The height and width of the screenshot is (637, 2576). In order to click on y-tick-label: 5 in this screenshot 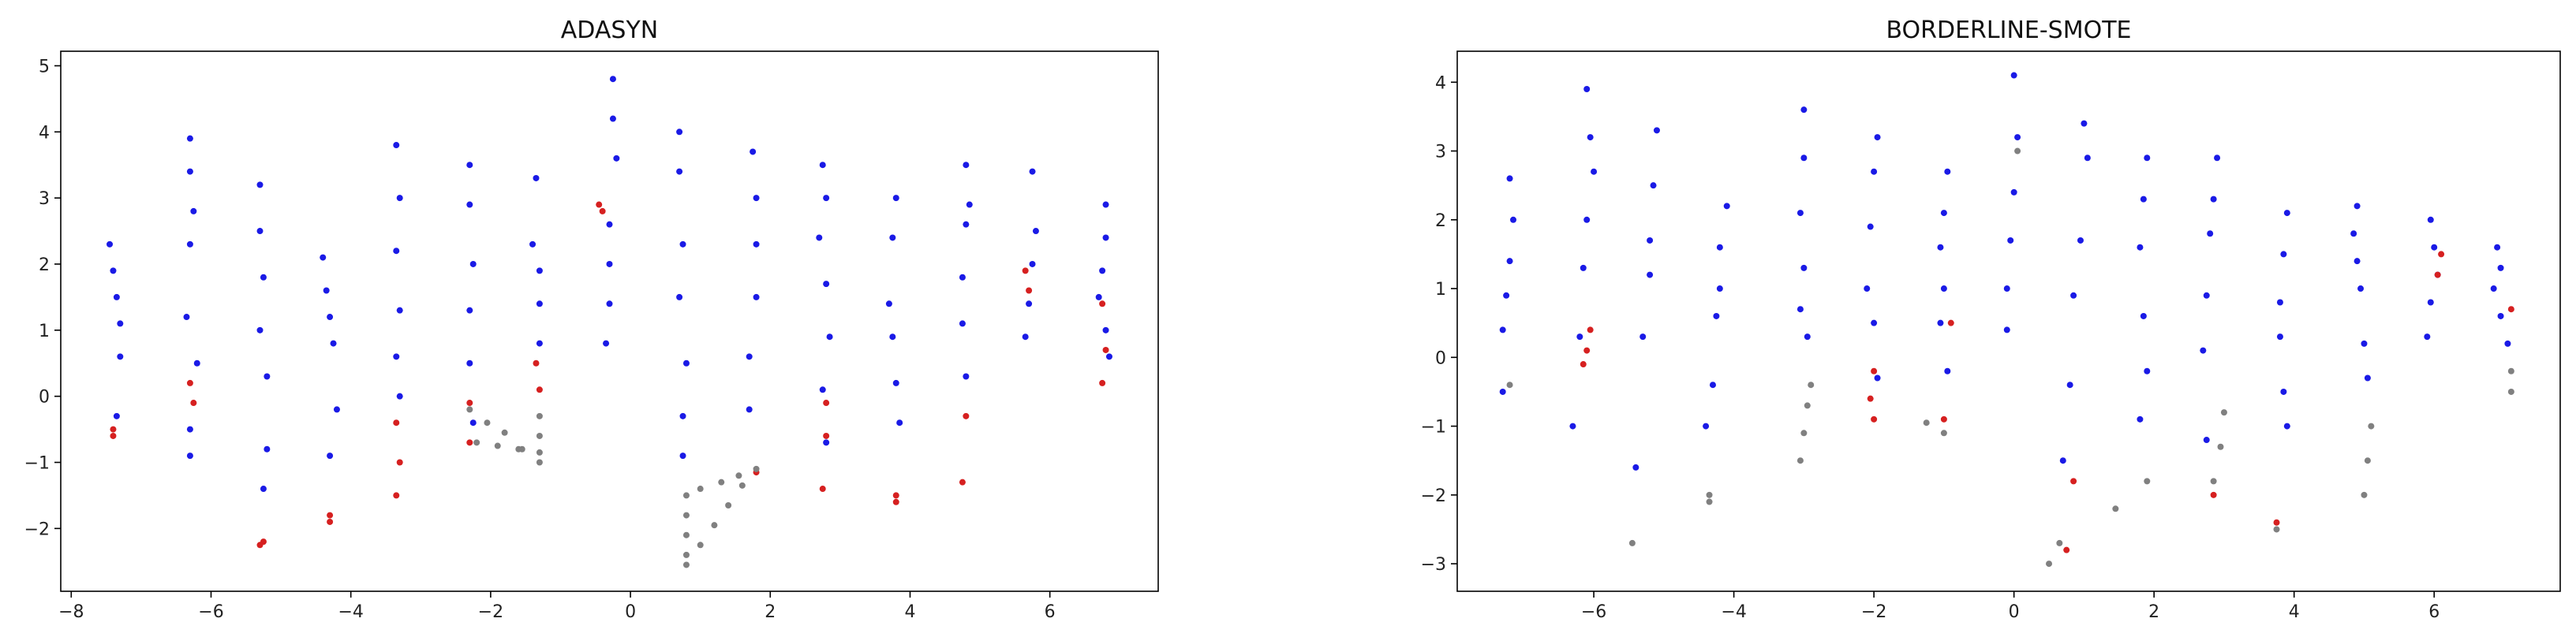, I will do `click(44, 67)`.